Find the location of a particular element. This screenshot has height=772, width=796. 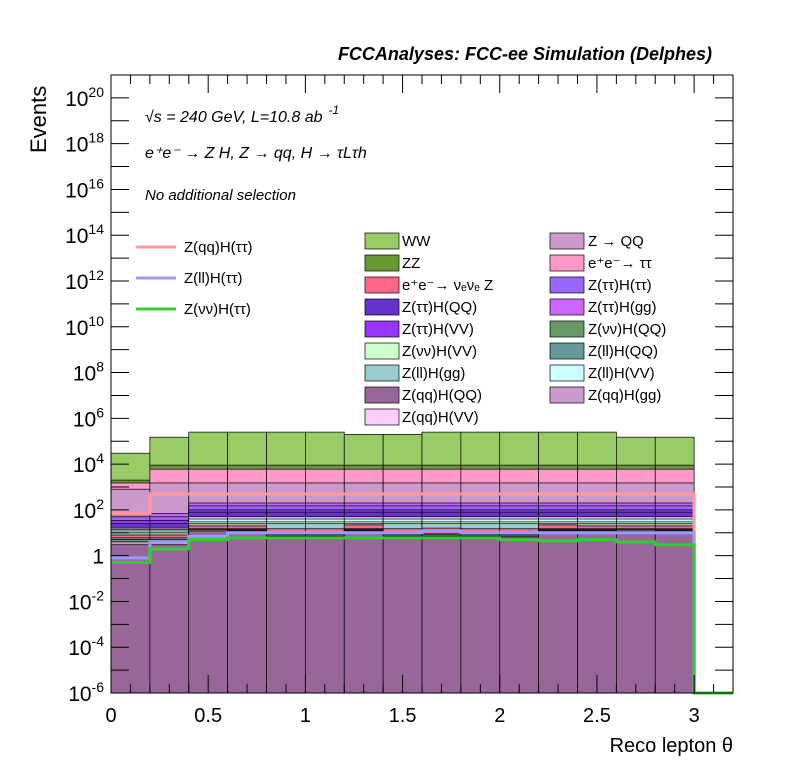

y-tick-label: 10⁸ is located at coordinates (88, 372).